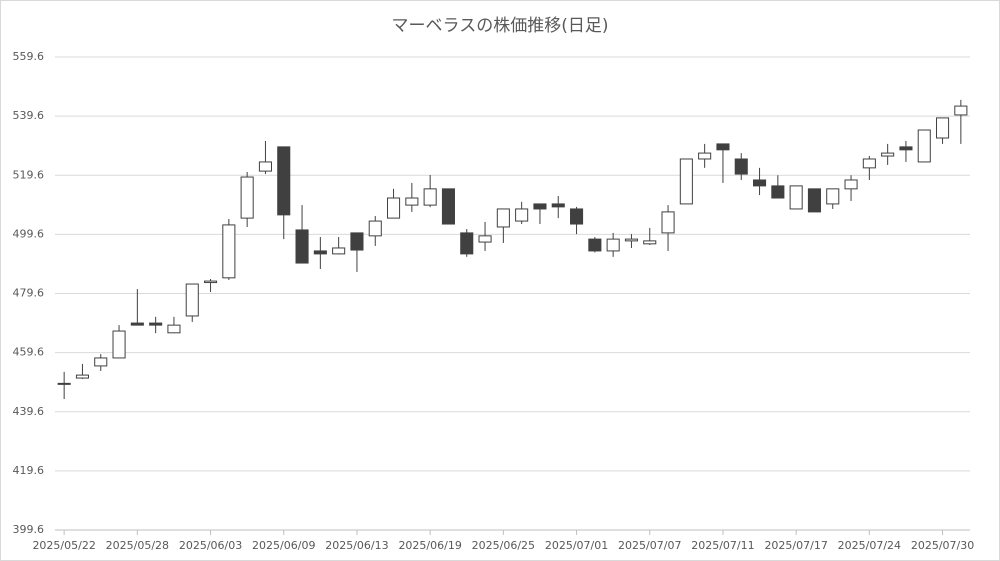 The width and height of the screenshot is (1000, 561). I want to click on x-tick-label: 2025/07/01, so click(576, 545).